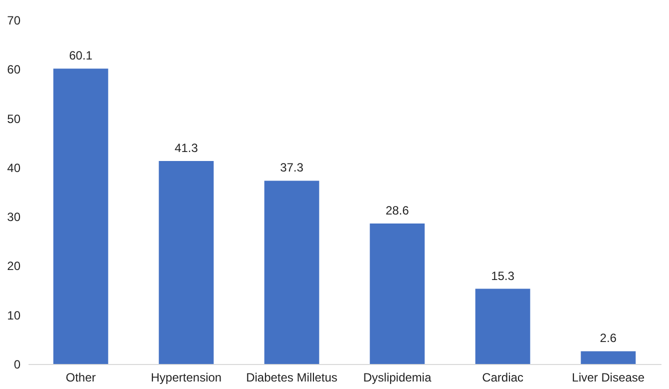 The height and width of the screenshot is (389, 669). Describe the element at coordinates (186, 148) in the screenshot. I see `data-label: 41.3` at that location.